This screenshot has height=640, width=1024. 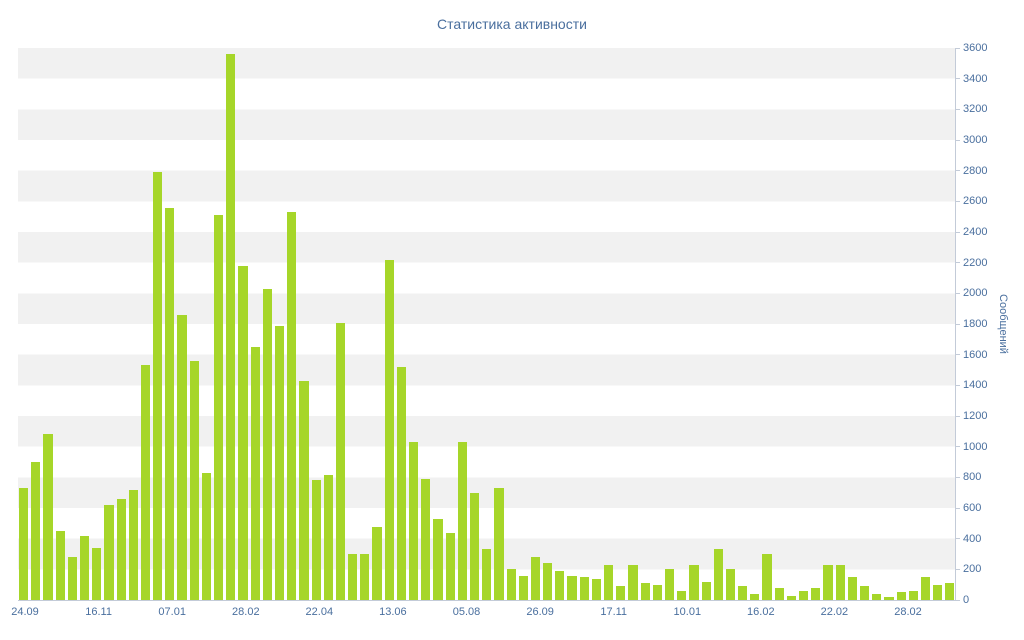 I want to click on y-tick-label: 0, so click(x=962, y=600).